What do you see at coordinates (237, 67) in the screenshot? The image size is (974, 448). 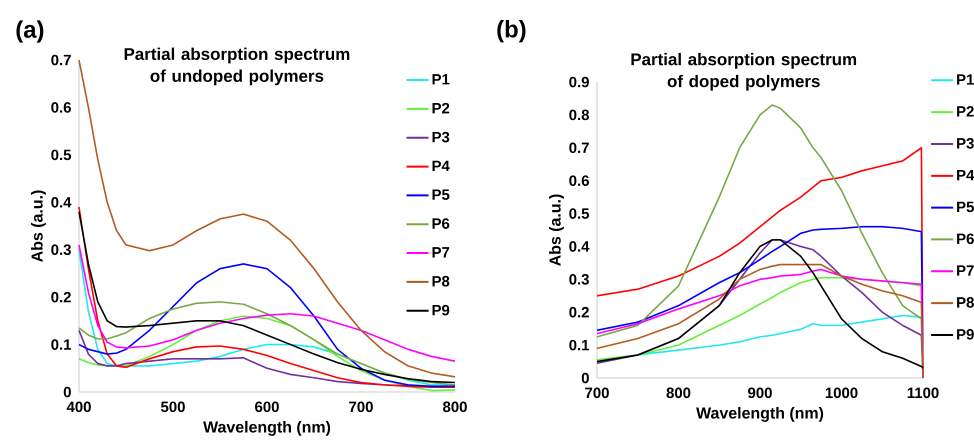 I see `chart-title: Partial absorption spectrum of undoped polymers` at bounding box center [237, 67].